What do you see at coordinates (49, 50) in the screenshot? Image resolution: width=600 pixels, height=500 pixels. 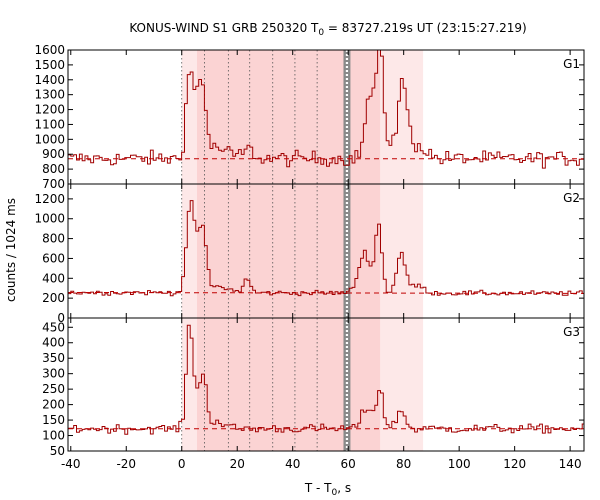 I see `ytick-label-g1-9: 1600` at bounding box center [49, 50].